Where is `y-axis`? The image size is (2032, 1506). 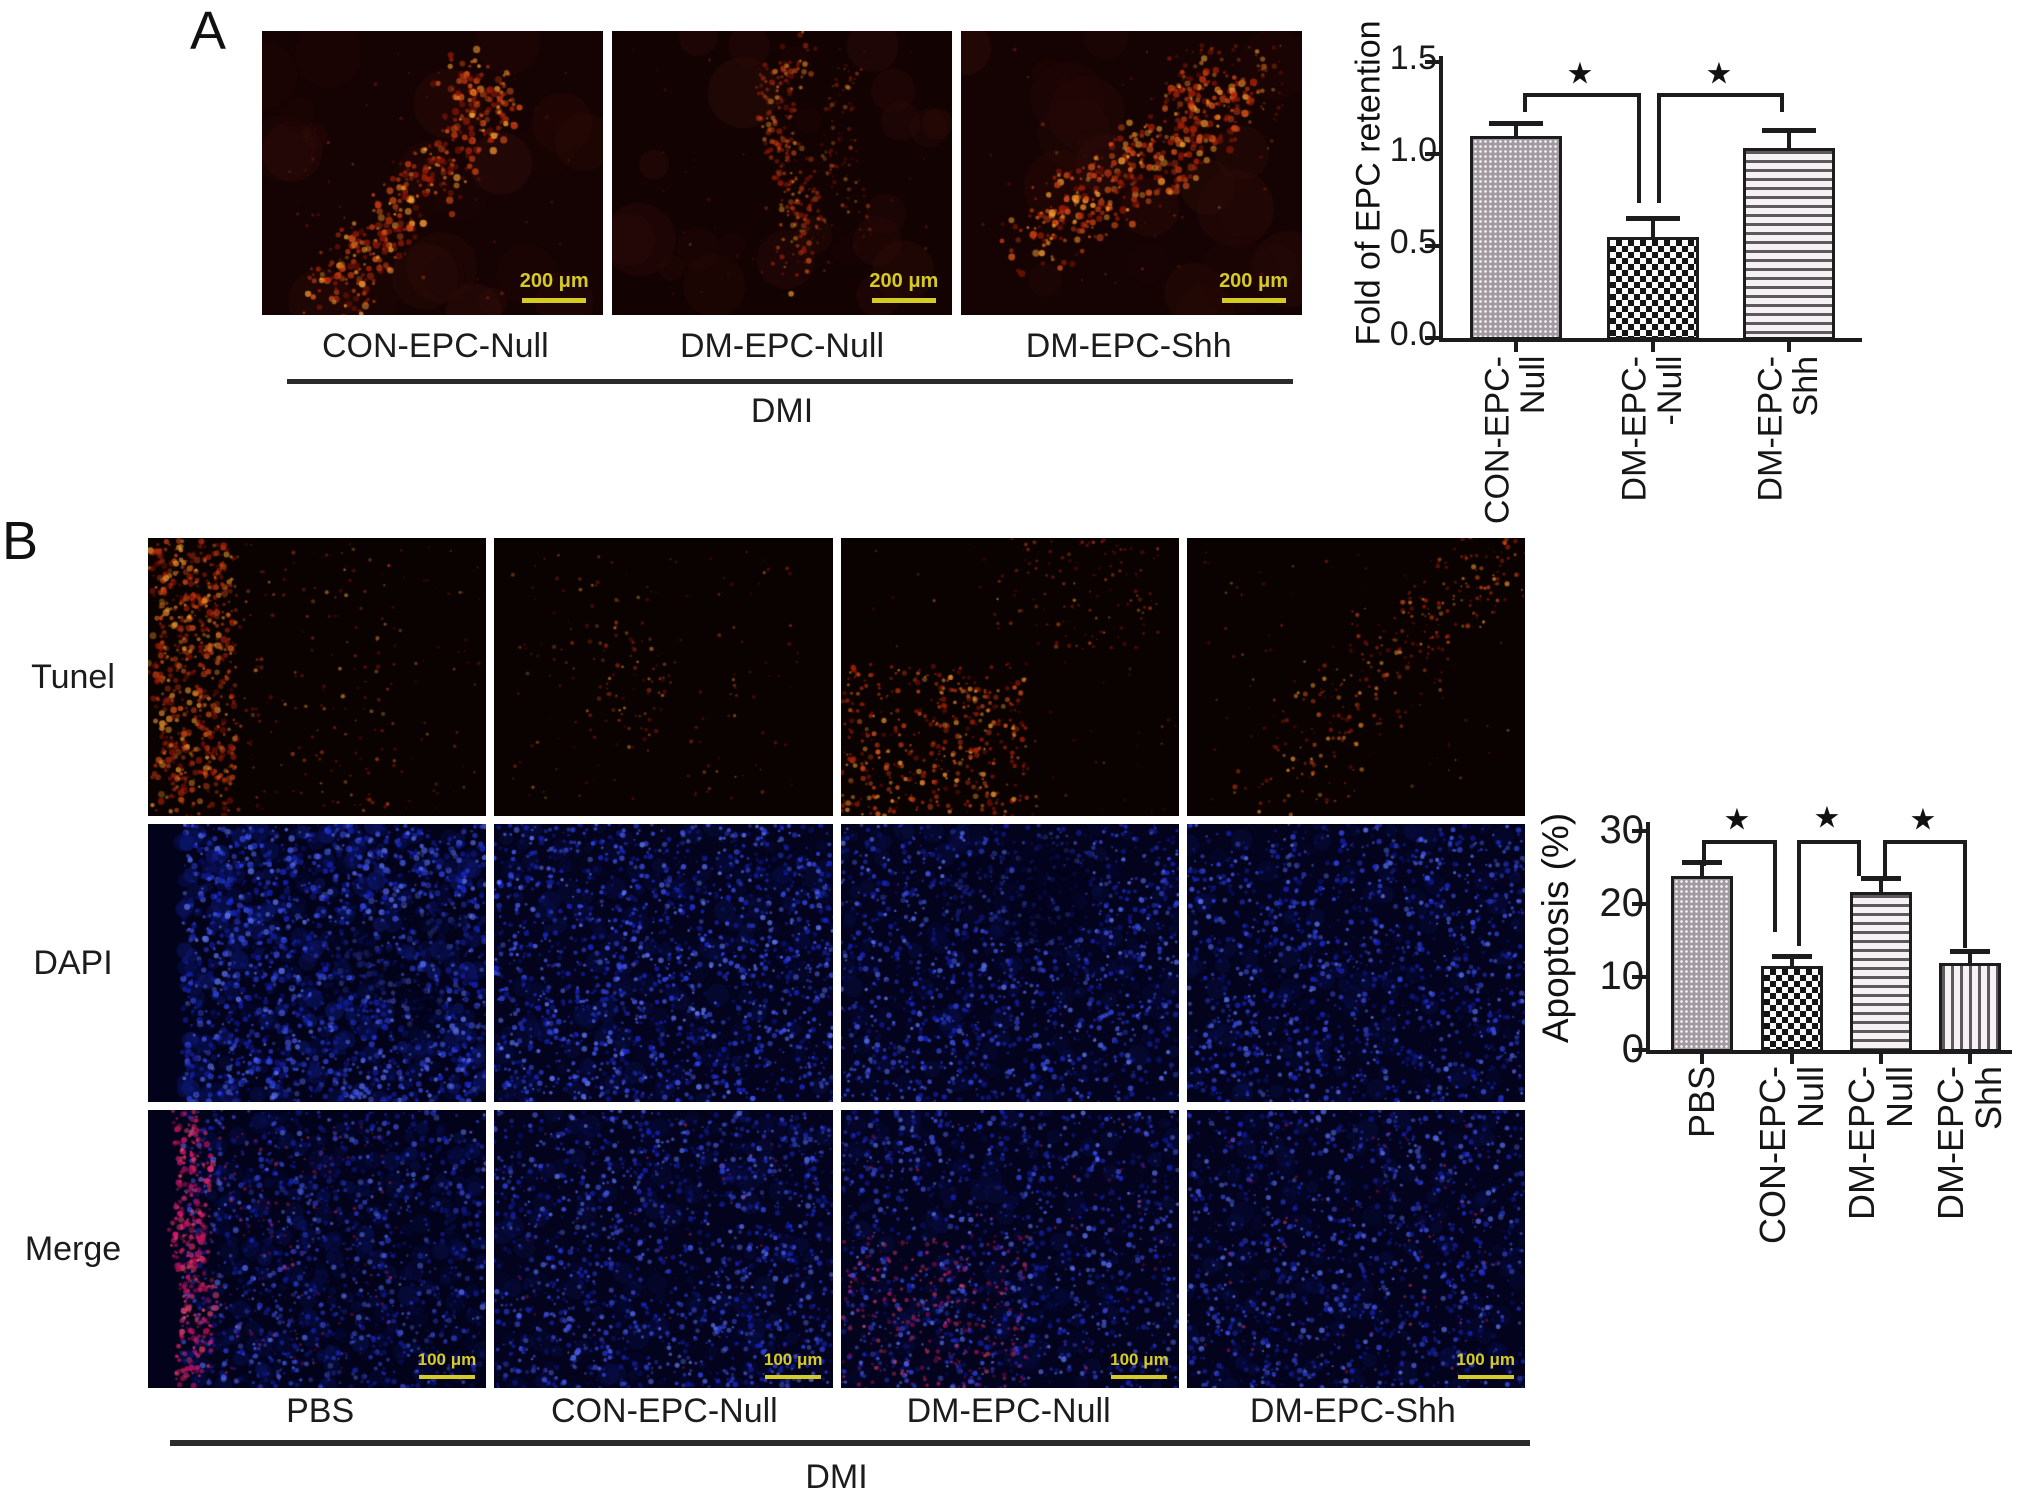 y-axis is located at coordinates (1648, 938).